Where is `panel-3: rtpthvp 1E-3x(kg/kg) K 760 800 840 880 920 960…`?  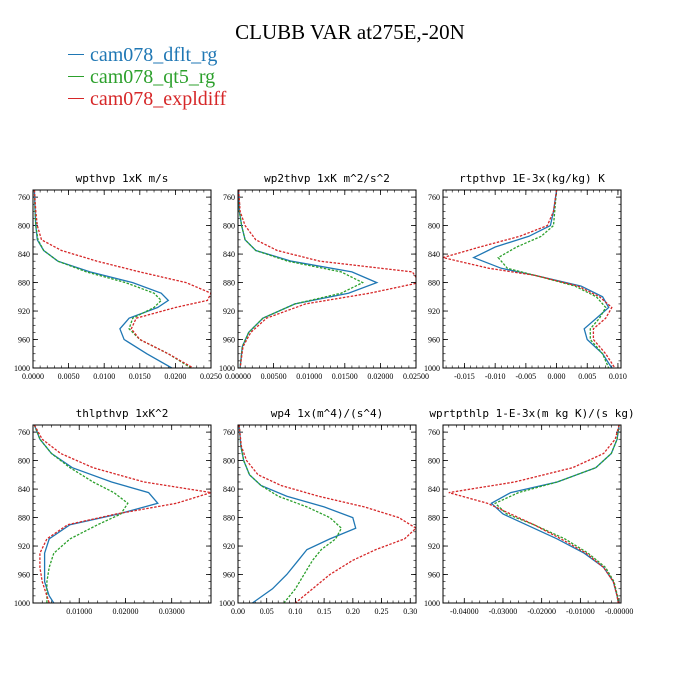
panel-3: rtpthvp 1E-3x(kg/kg) K 760 800 840 880 920 960… is located at coordinates (525, 276).